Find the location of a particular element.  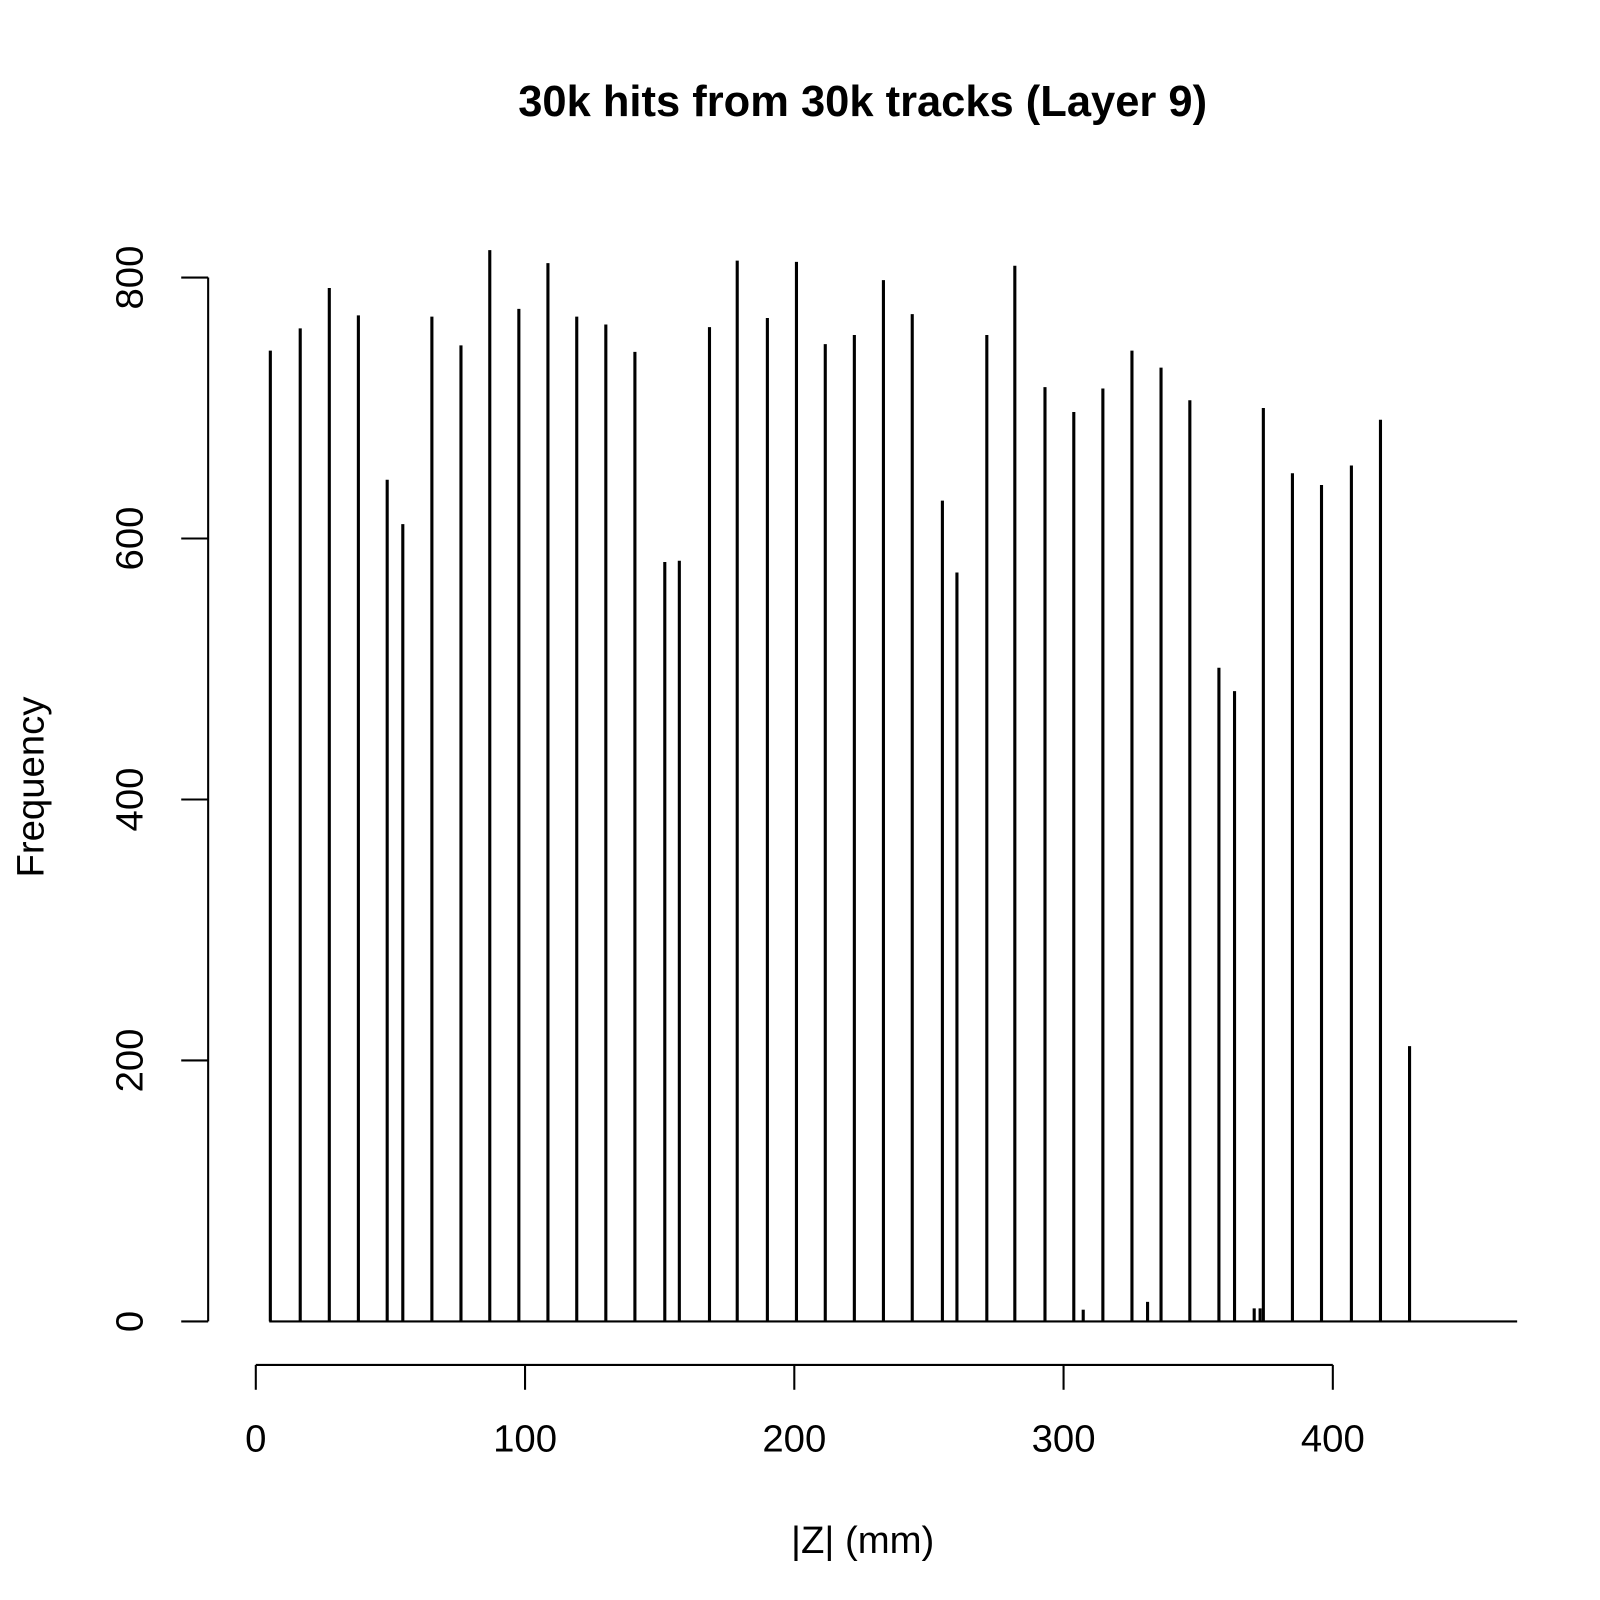

y-tick-label: 200 is located at coordinates (130, 1061).